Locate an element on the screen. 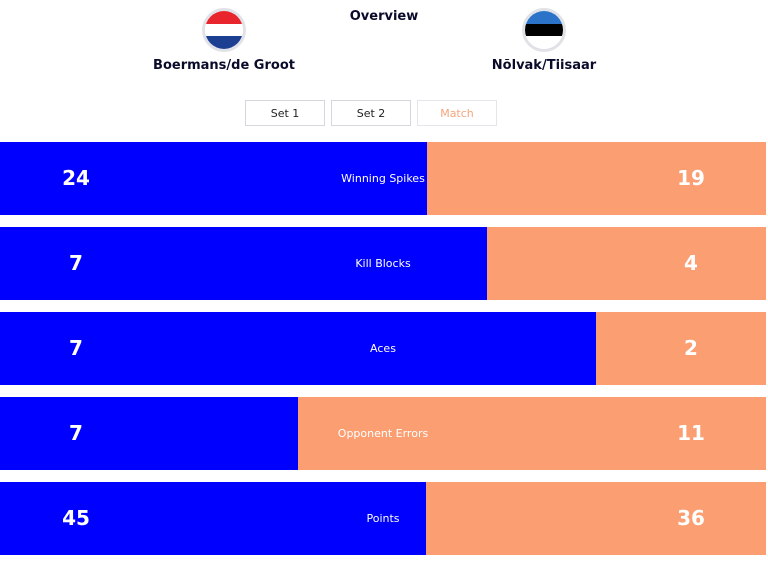 This screenshot has width=768, height=567. stat-value-right: 19 is located at coordinates (691, 178).